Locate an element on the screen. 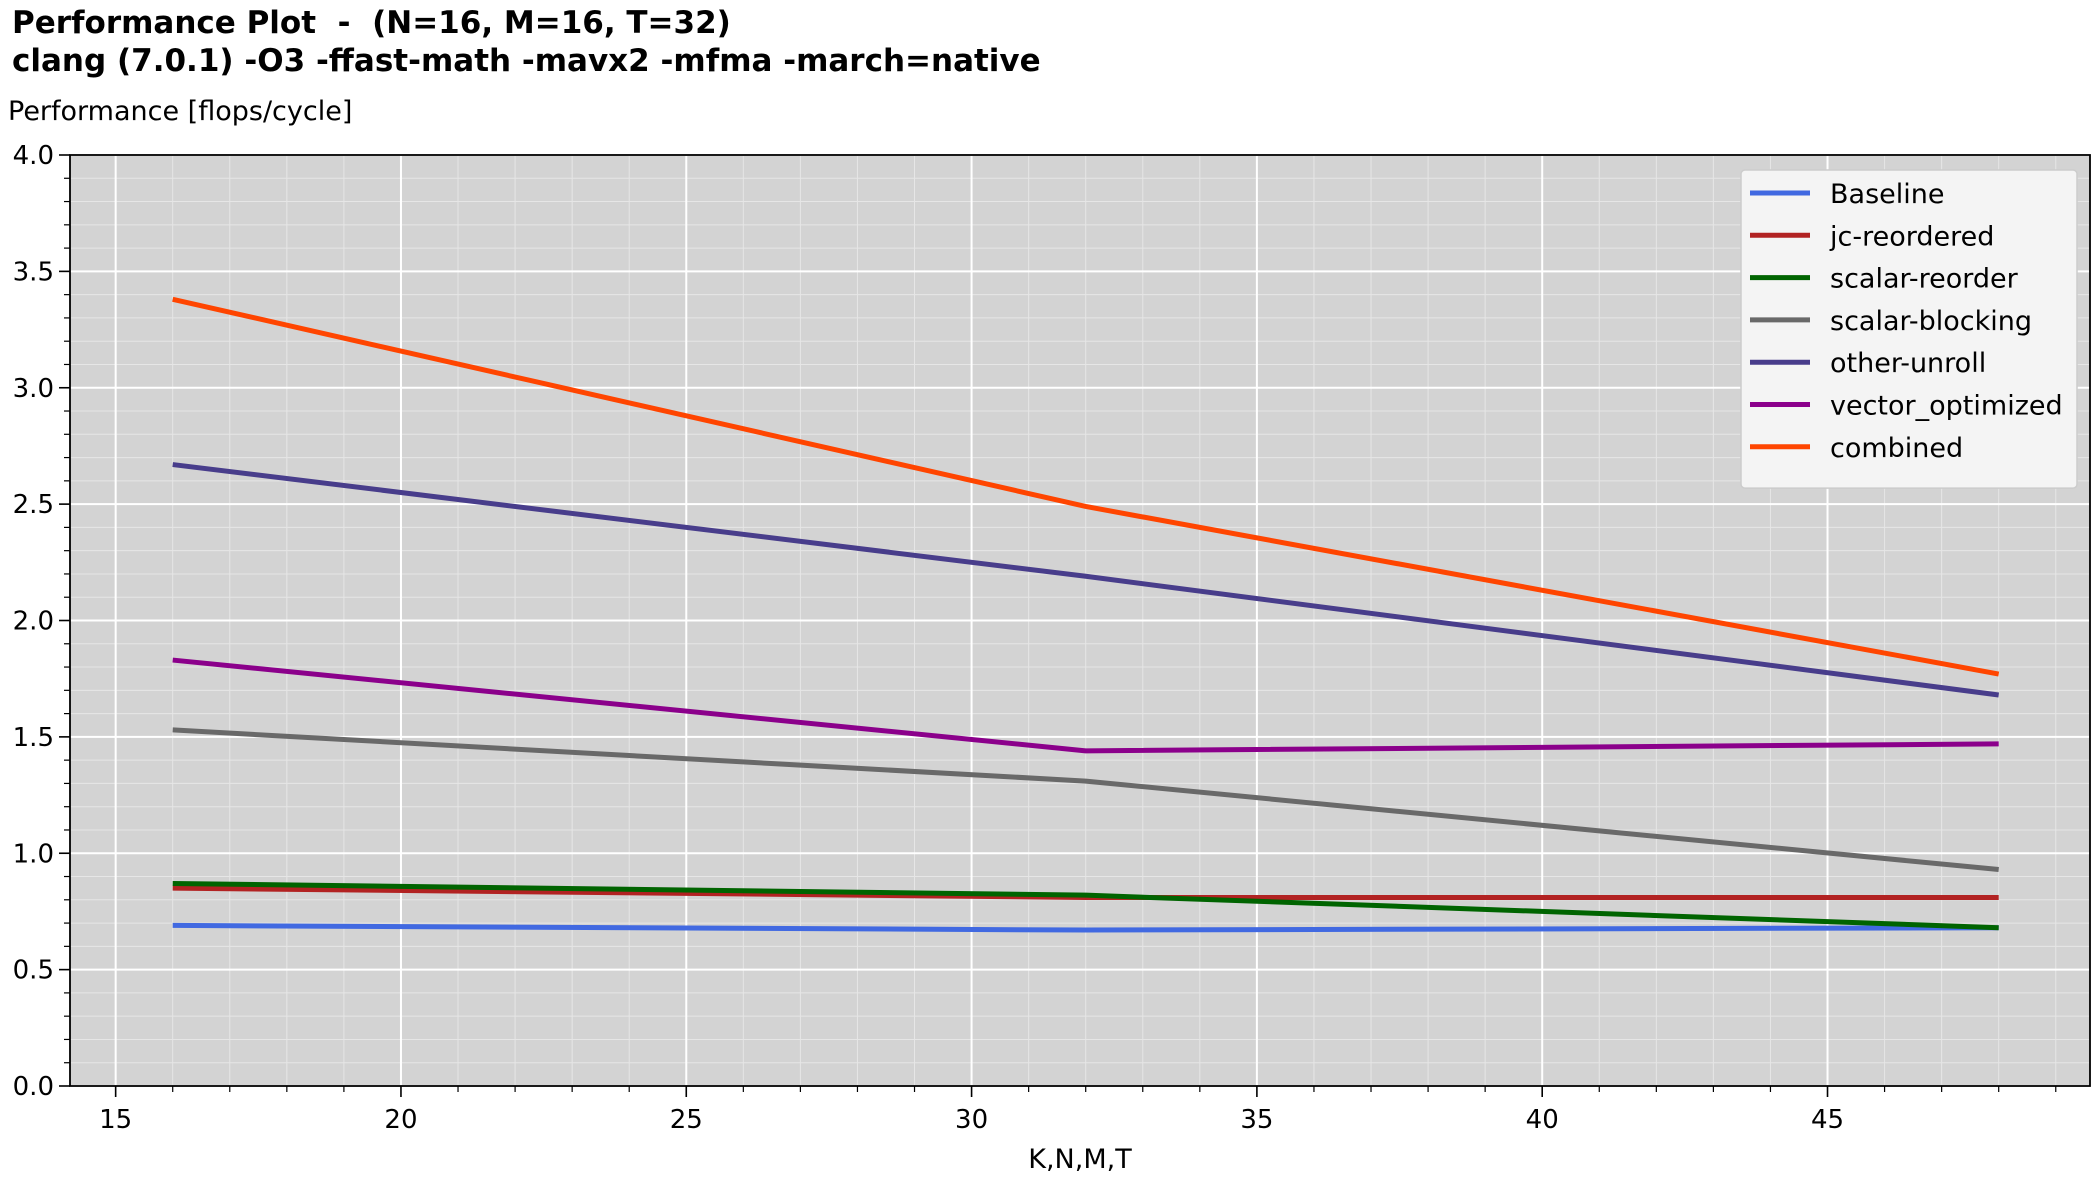 The width and height of the screenshot is (2100, 1181). legend-label: scalar-blocking is located at coordinates (1931, 321).